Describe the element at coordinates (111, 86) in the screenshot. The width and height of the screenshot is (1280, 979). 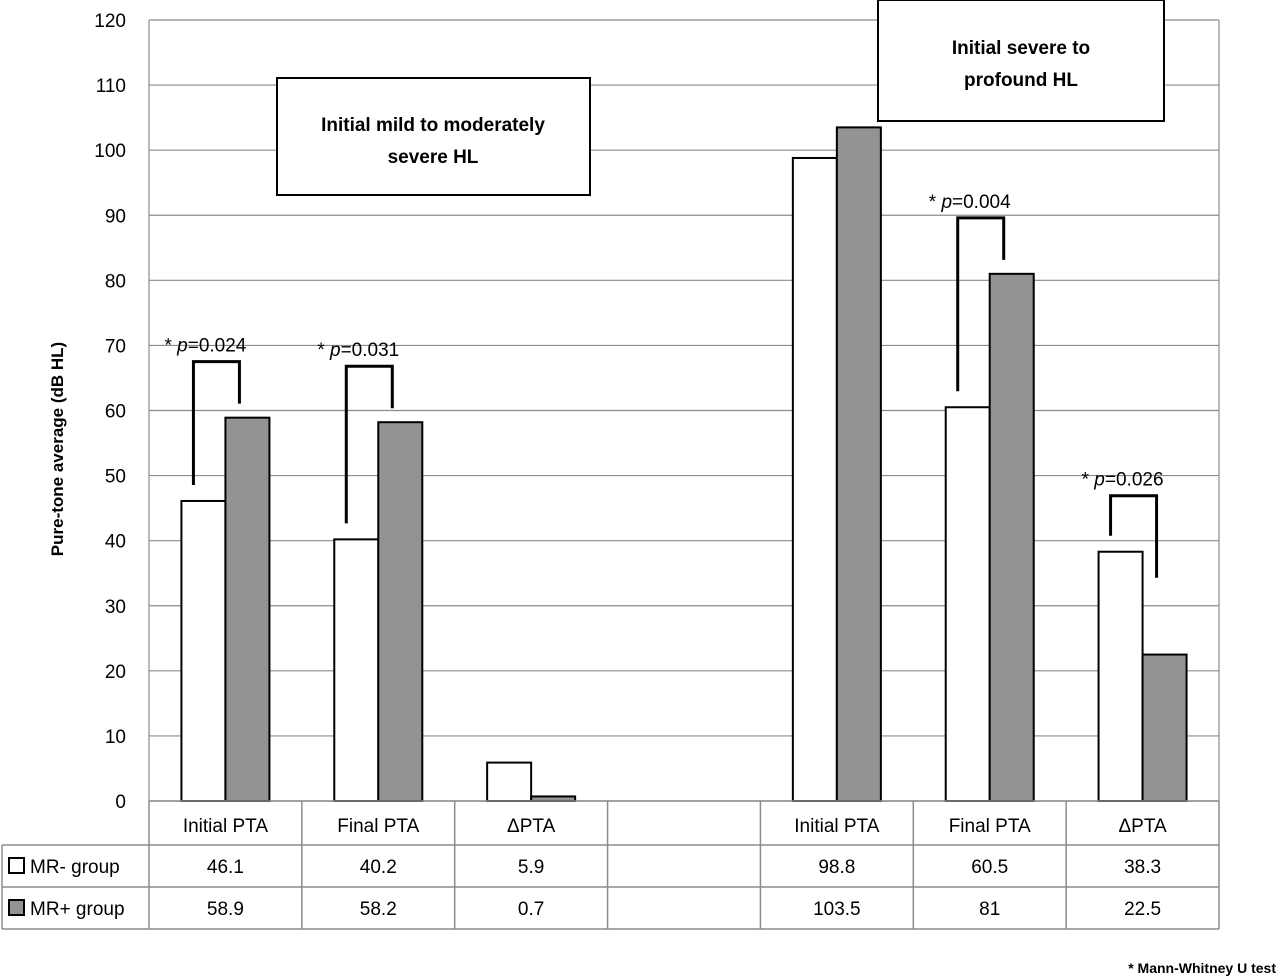
I see `y-tick-label: 110` at that location.